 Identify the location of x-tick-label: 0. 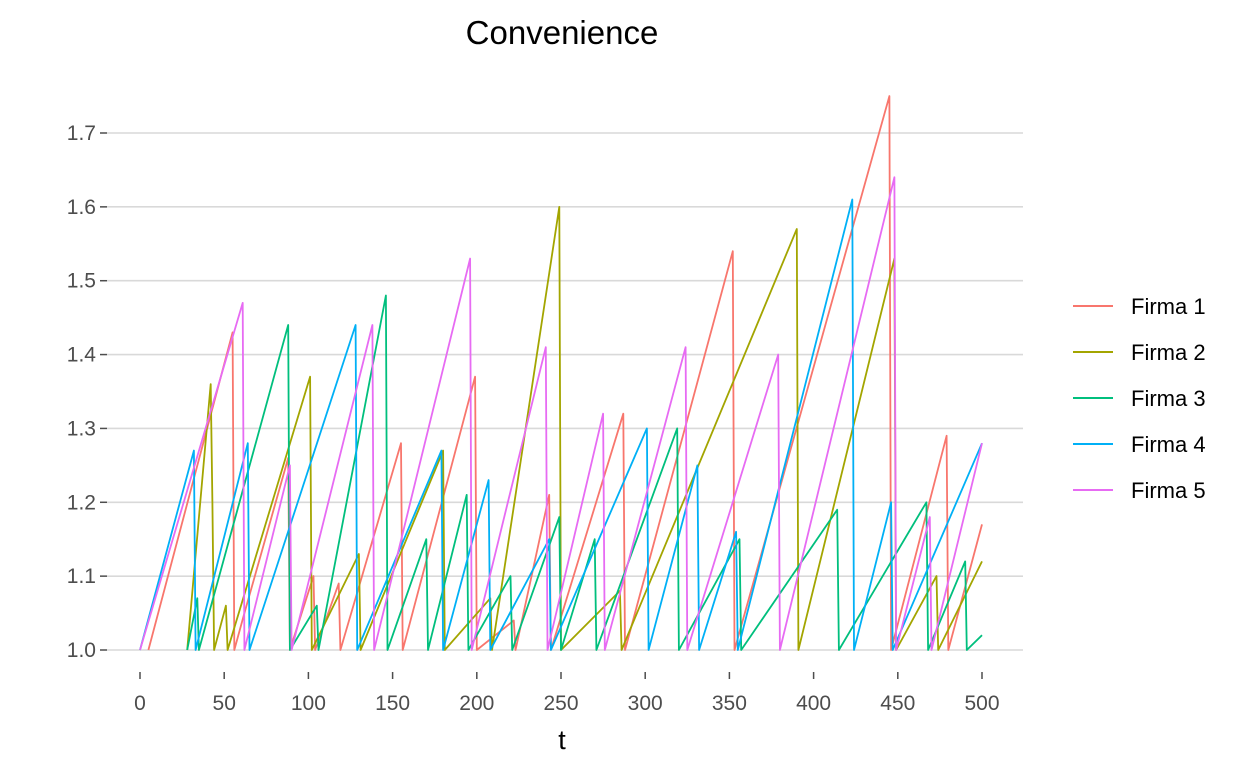
(140, 703).